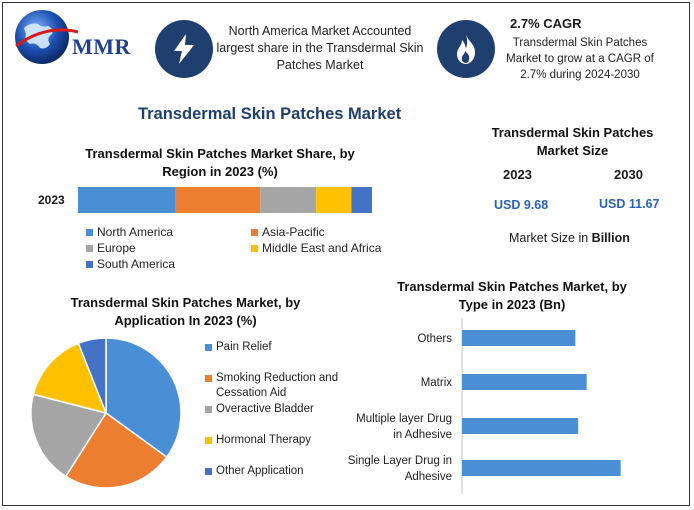 This screenshot has width=694, height=510. Describe the element at coordinates (322, 248) in the screenshot. I see `legend-label: Middle East and Africa` at that location.